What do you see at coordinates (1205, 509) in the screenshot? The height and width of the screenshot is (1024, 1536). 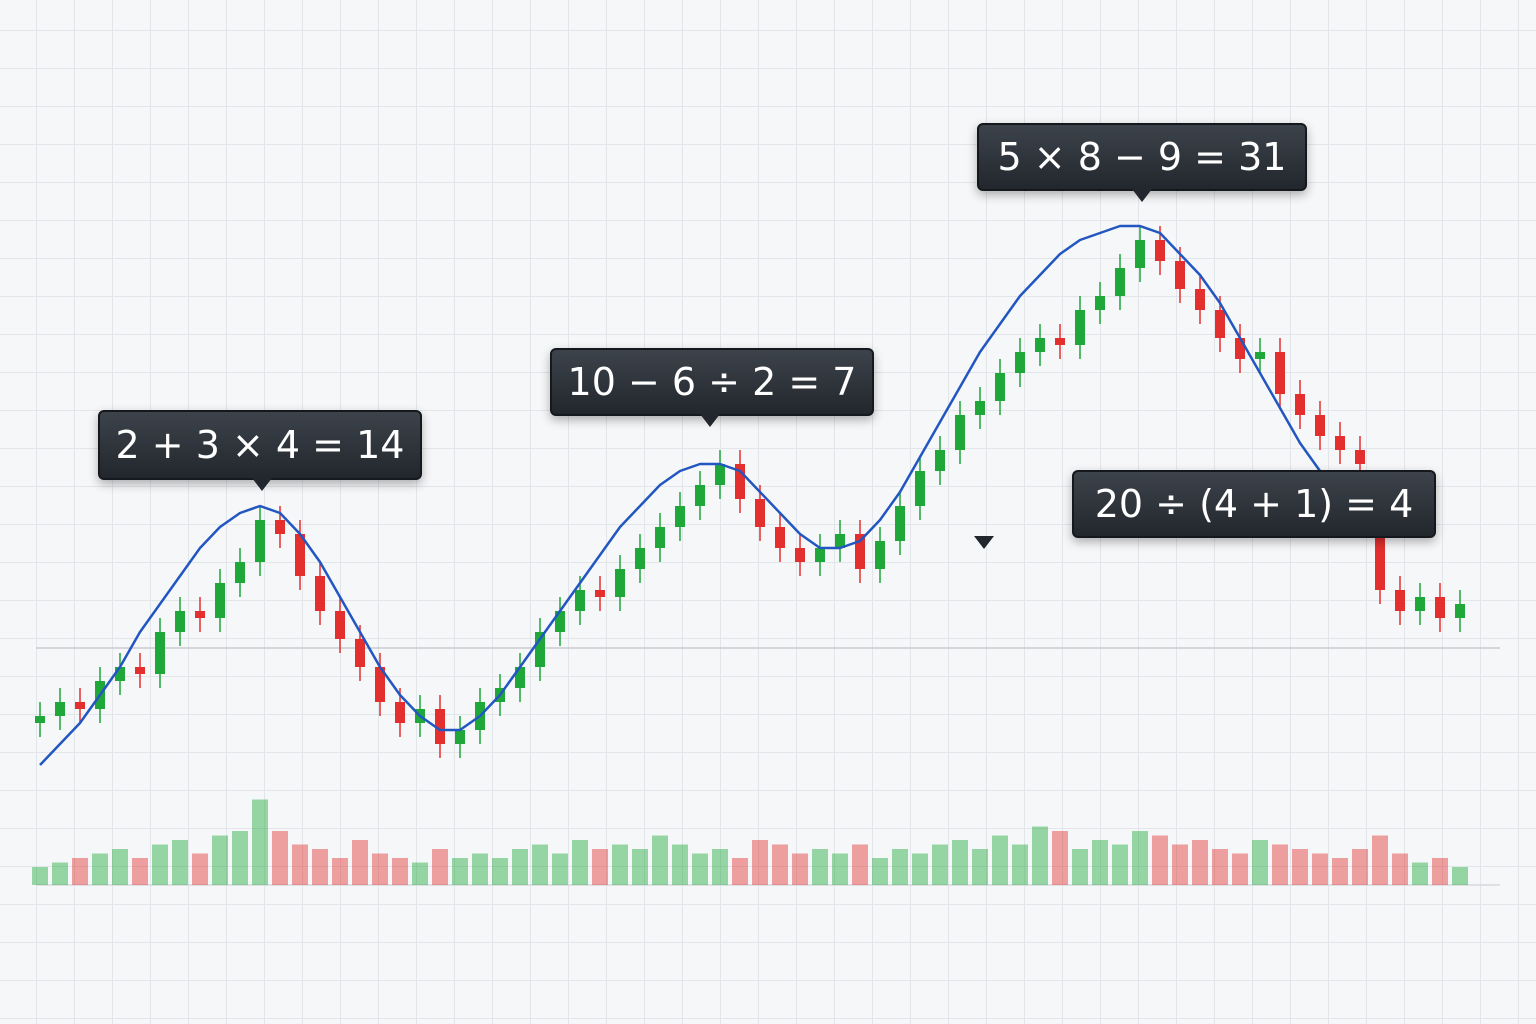 I see `annotation: 20 ÷ (4 + 1) = 4` at bounding box center [1205, 509].